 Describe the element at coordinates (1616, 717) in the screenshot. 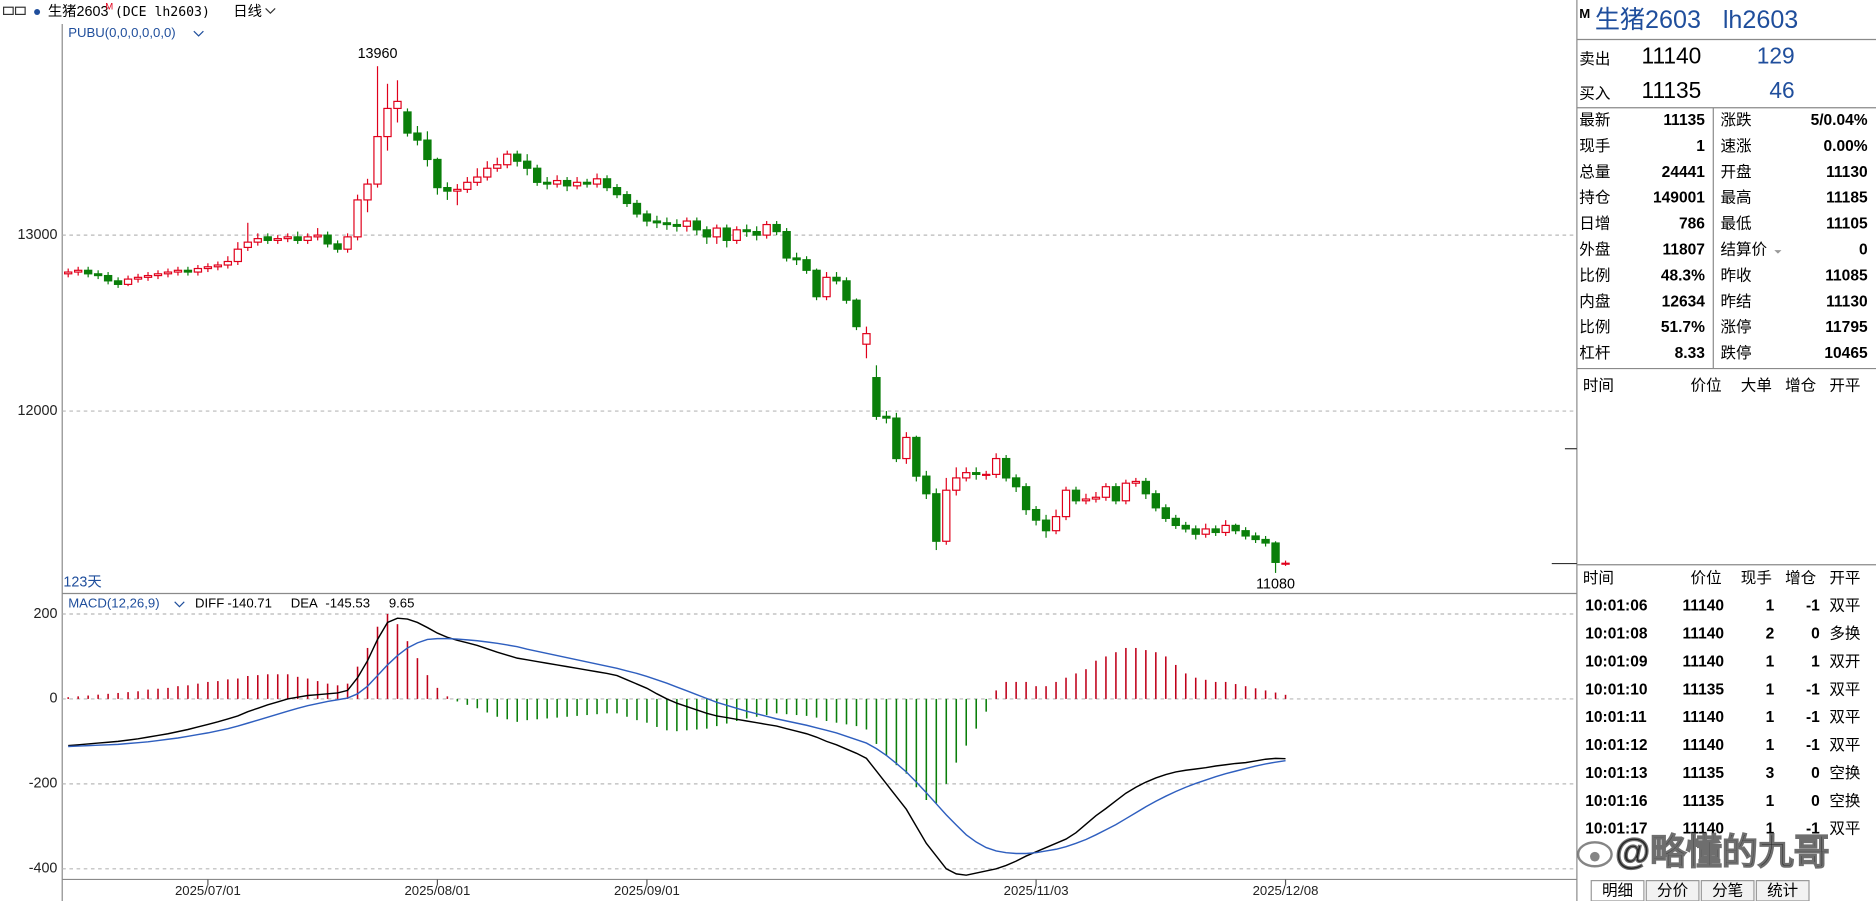

I see `trade-cell: 10:01:11` at that location.